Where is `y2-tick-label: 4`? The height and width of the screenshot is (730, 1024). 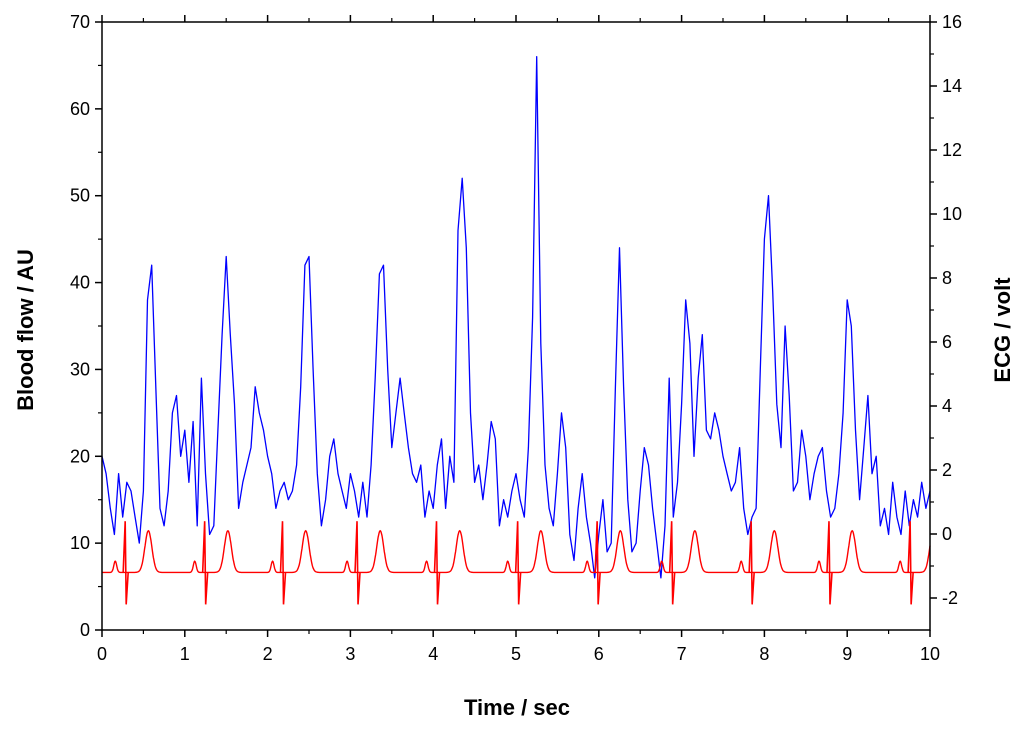 y2-tick-label: 4 is located at coordinates (947, 406).